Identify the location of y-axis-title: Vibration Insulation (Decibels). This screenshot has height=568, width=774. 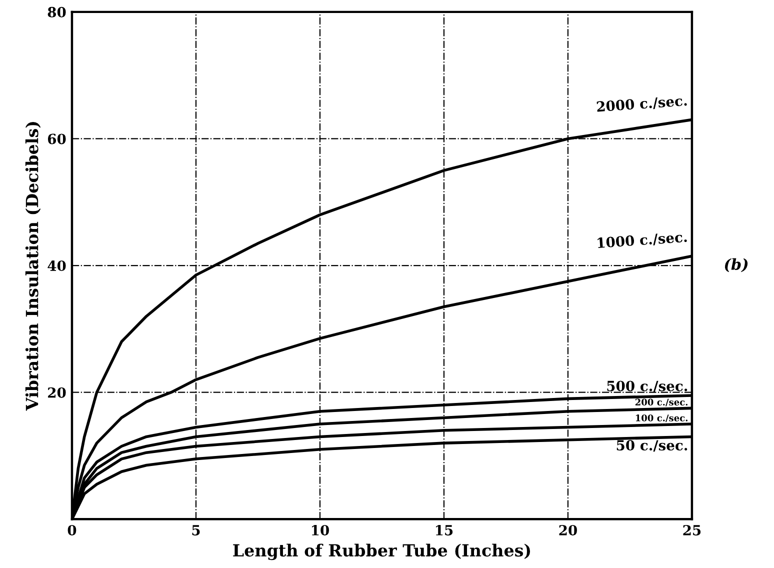
(33, 266).